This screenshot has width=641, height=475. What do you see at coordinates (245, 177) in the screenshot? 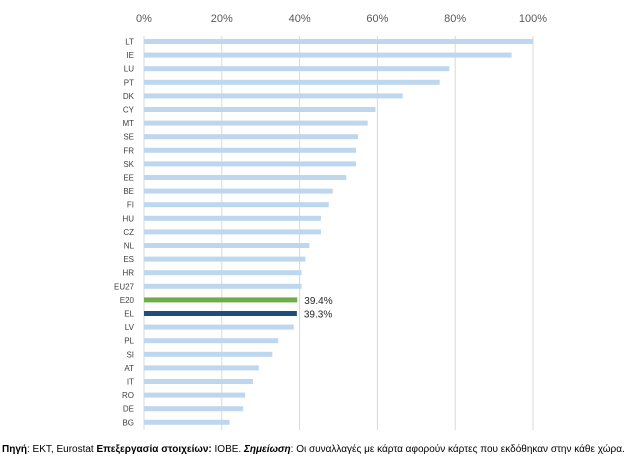
I see `bar-ee` at bounding box center [245, 177].